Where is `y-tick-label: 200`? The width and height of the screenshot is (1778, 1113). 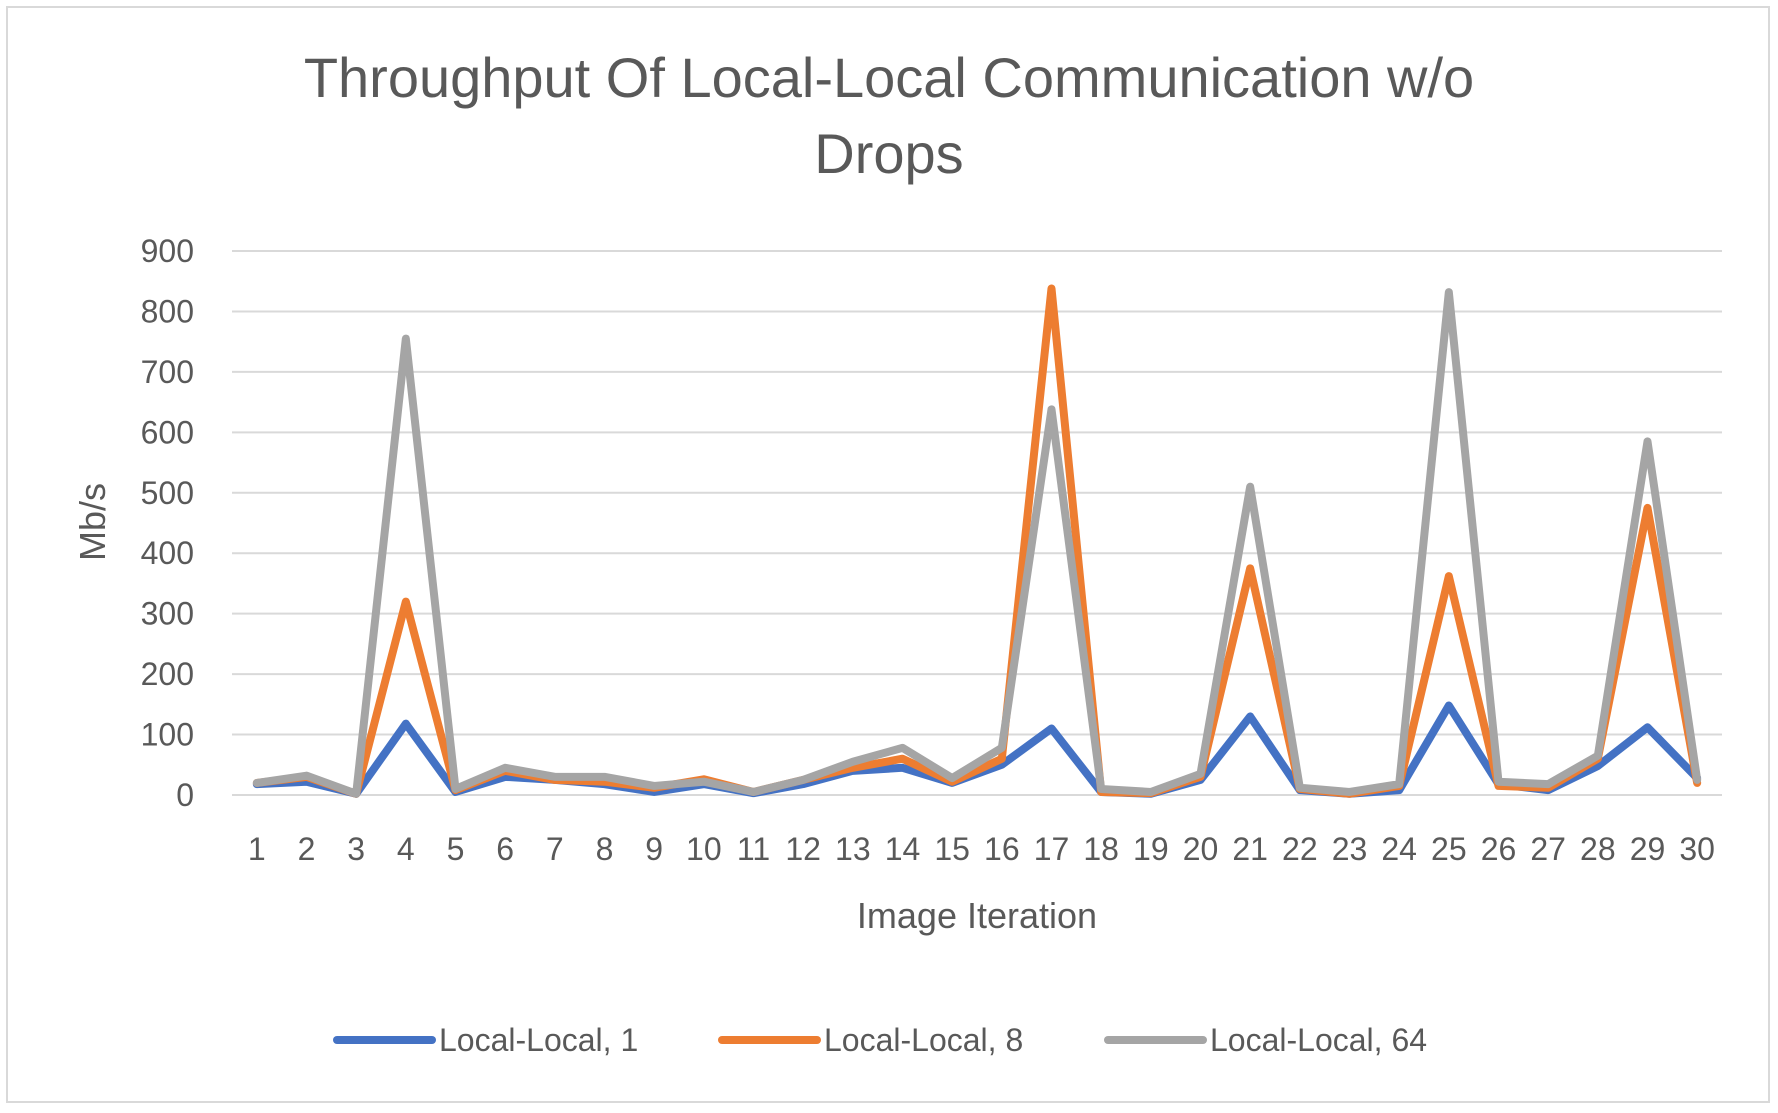
y-tick-label: 200 is located at coordinates (167, 674).